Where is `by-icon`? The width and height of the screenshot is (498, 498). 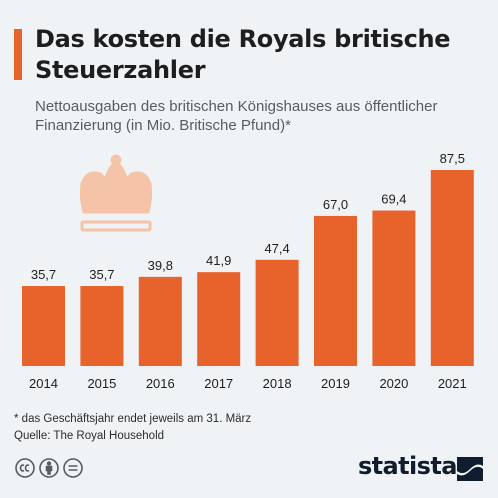 by-icon is located at coordinates (49, 468).